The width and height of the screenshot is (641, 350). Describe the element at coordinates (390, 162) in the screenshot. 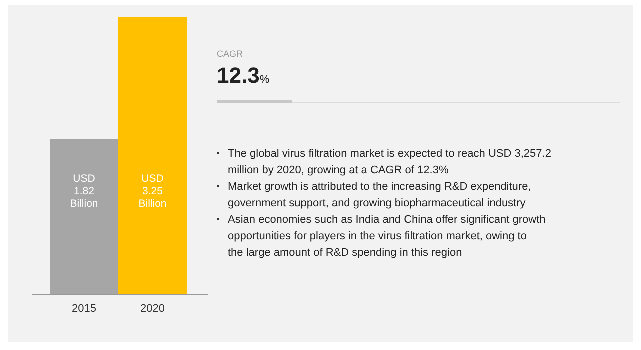

I see `text: The global virus filtration market is expected to reach USD 3,257.2 million by 2020, growing at a CAGR of 12.3%` at that location.